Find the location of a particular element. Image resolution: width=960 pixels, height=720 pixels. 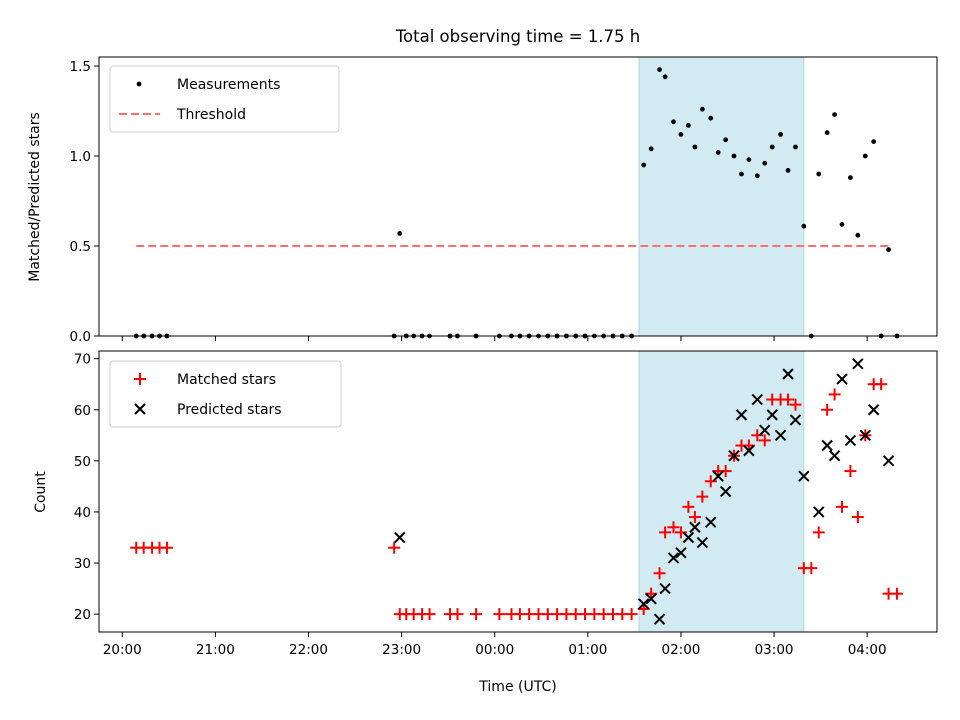

legend-threshold-label: Threshold is located at coordinates (211, 115).